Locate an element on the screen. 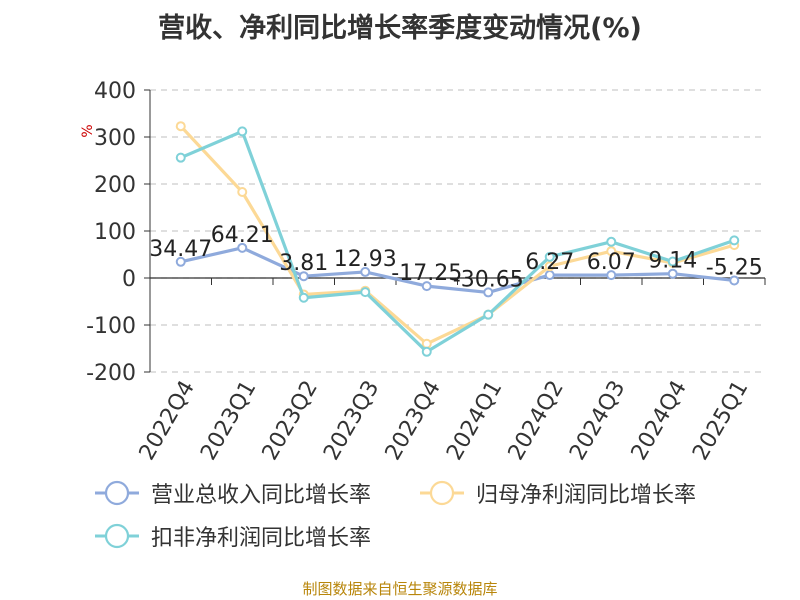 Image resolution: width=800 pixels, height=600 pixels. y-axis-label: % is located at coordinates (88, 130).